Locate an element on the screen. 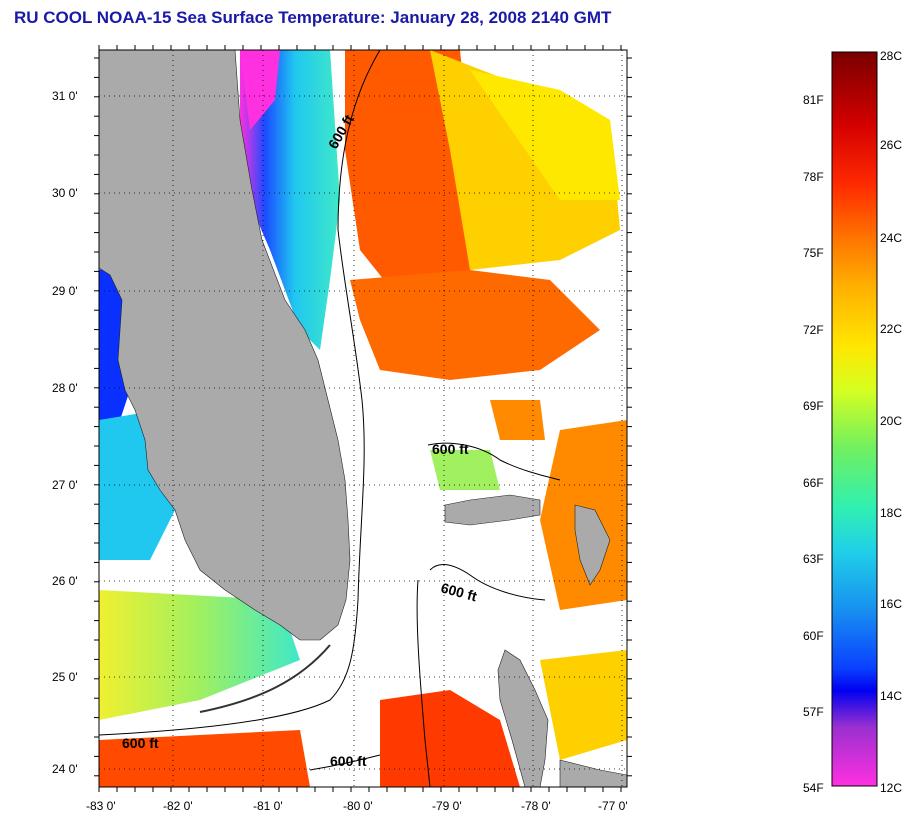 The width and height of the screenshot is (913, 817). colorbar-f-label: 54F is located at coordinates (813, 788).